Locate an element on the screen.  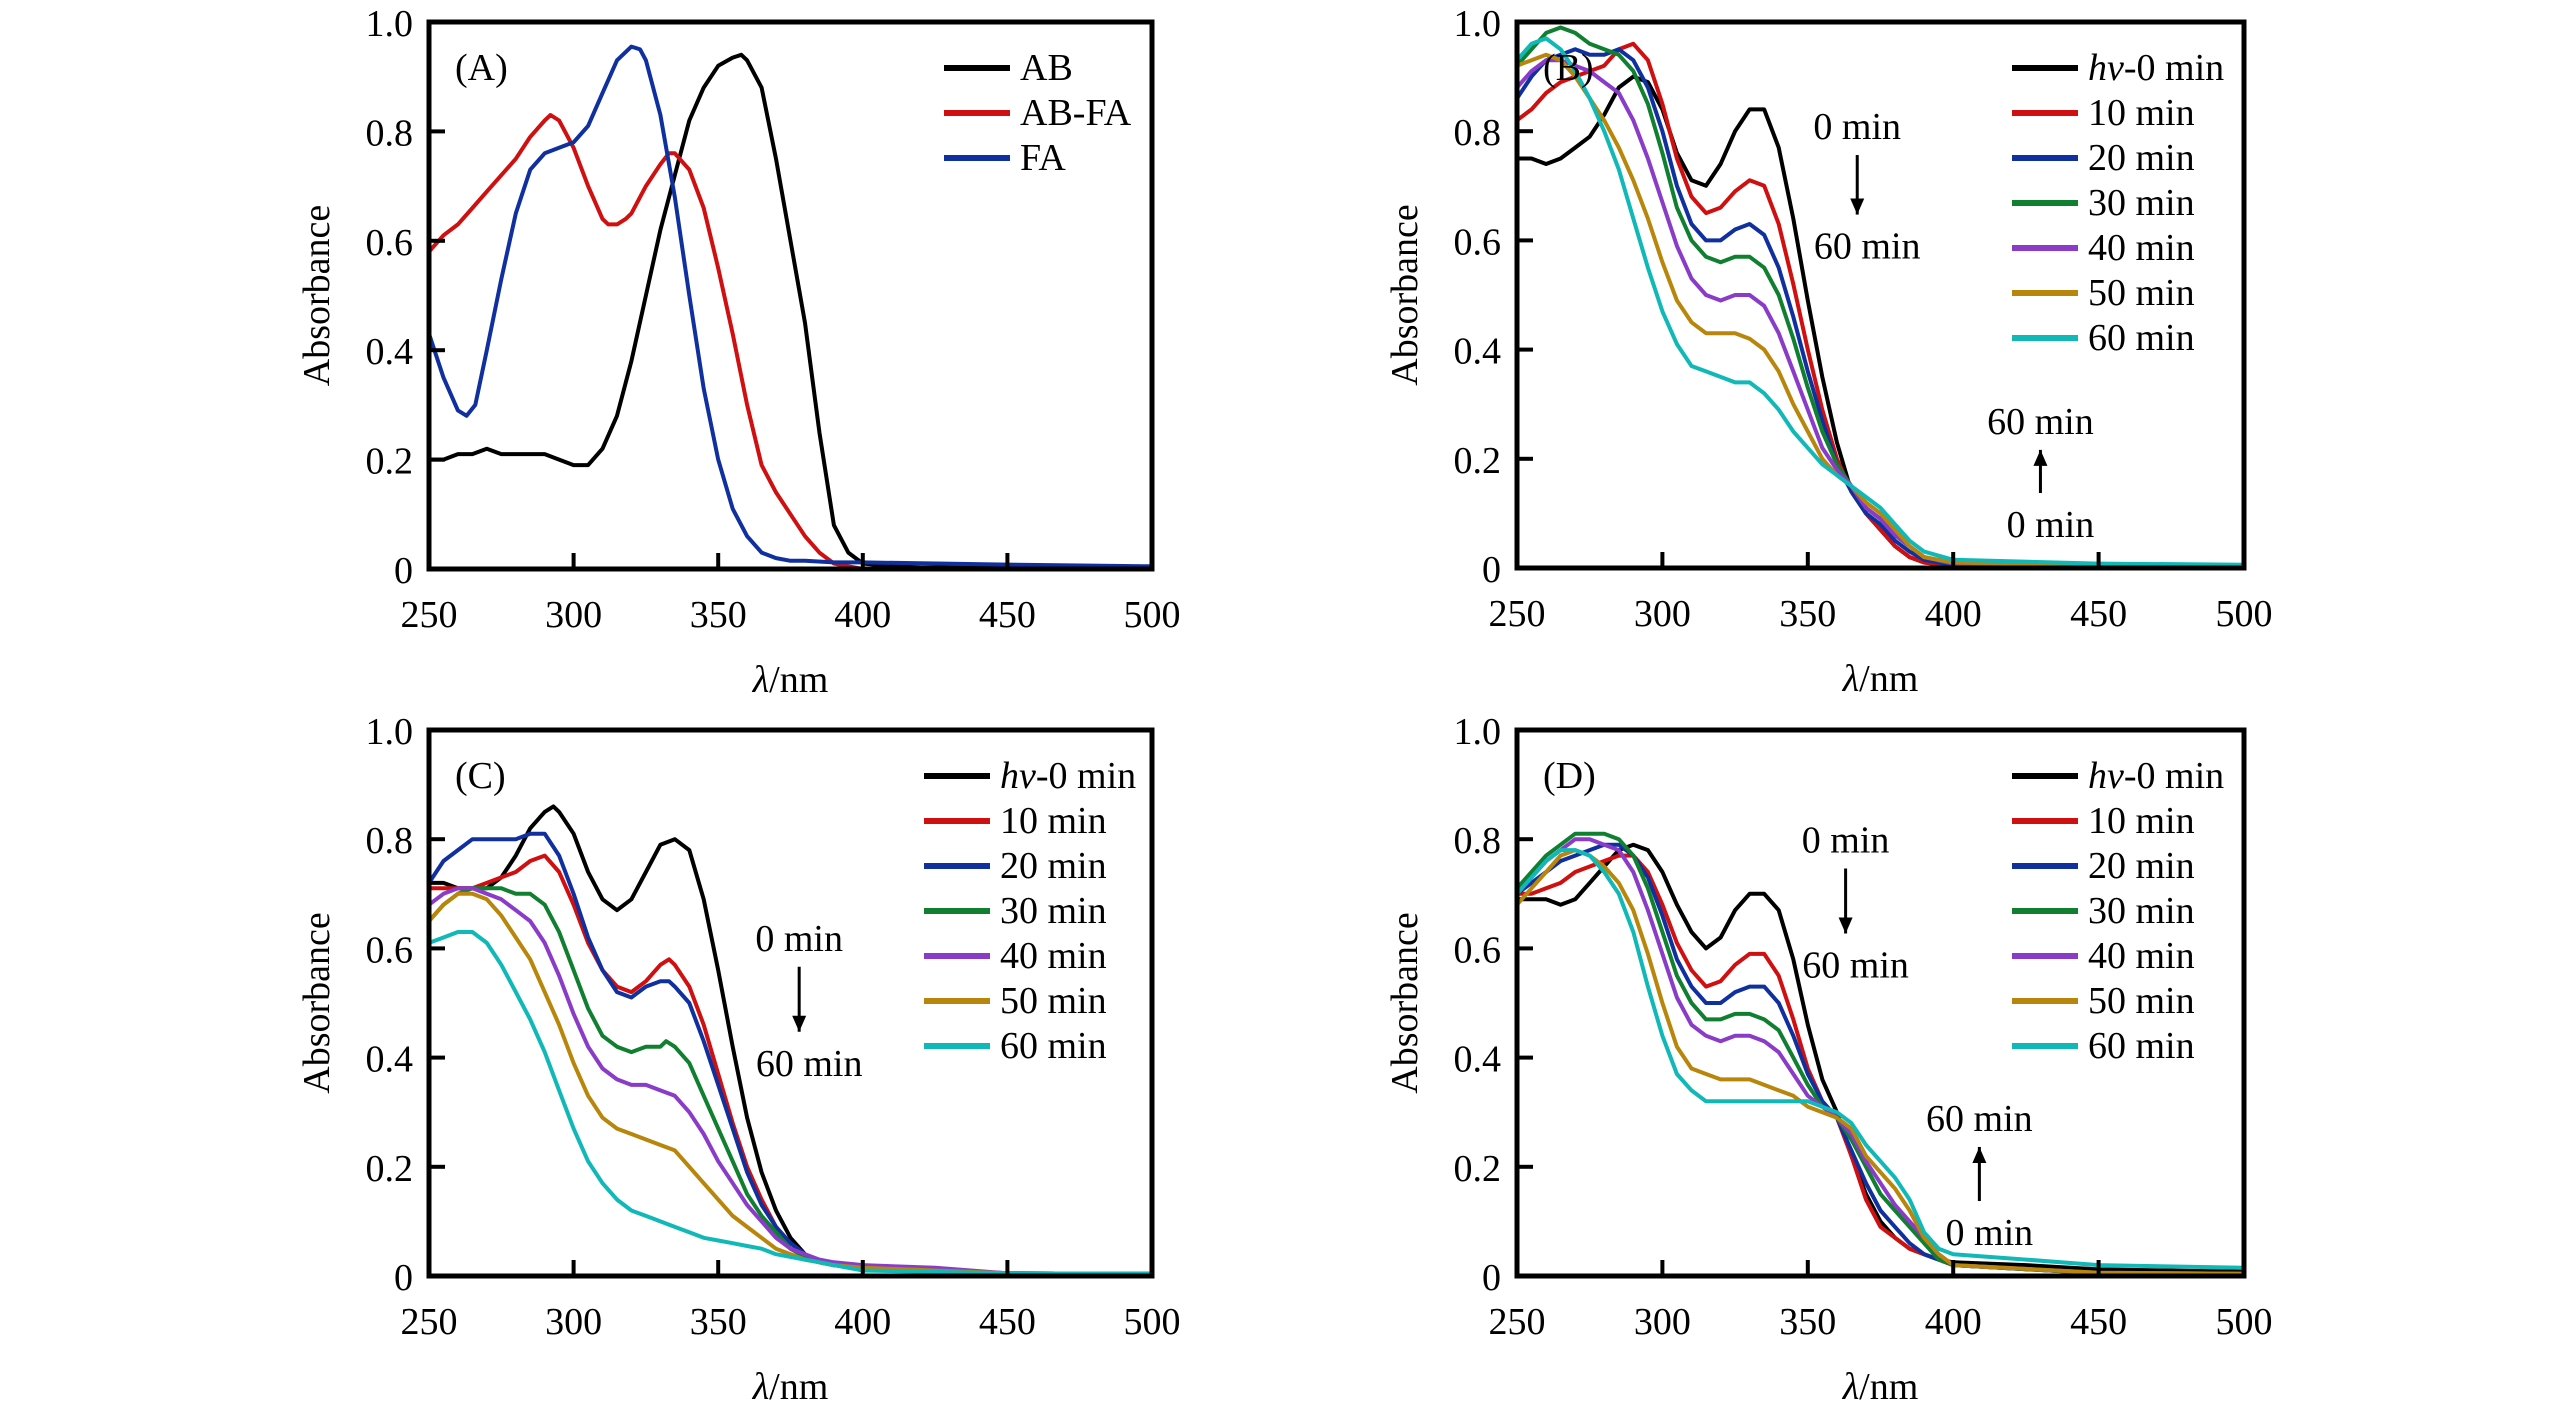
legend-label: AB is located at coordinates (1046, 68).